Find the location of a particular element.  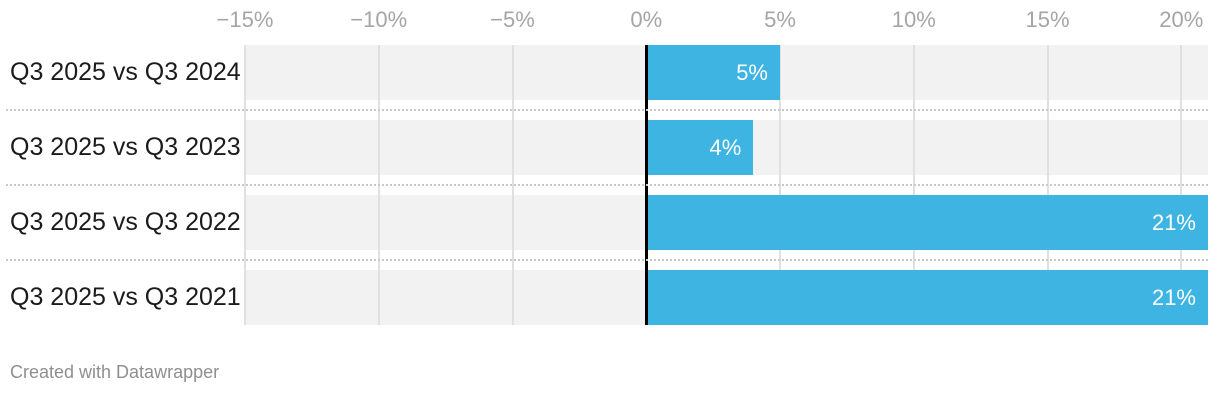

x-axis-tick-label: 10% is located at coordinates (913, 19).